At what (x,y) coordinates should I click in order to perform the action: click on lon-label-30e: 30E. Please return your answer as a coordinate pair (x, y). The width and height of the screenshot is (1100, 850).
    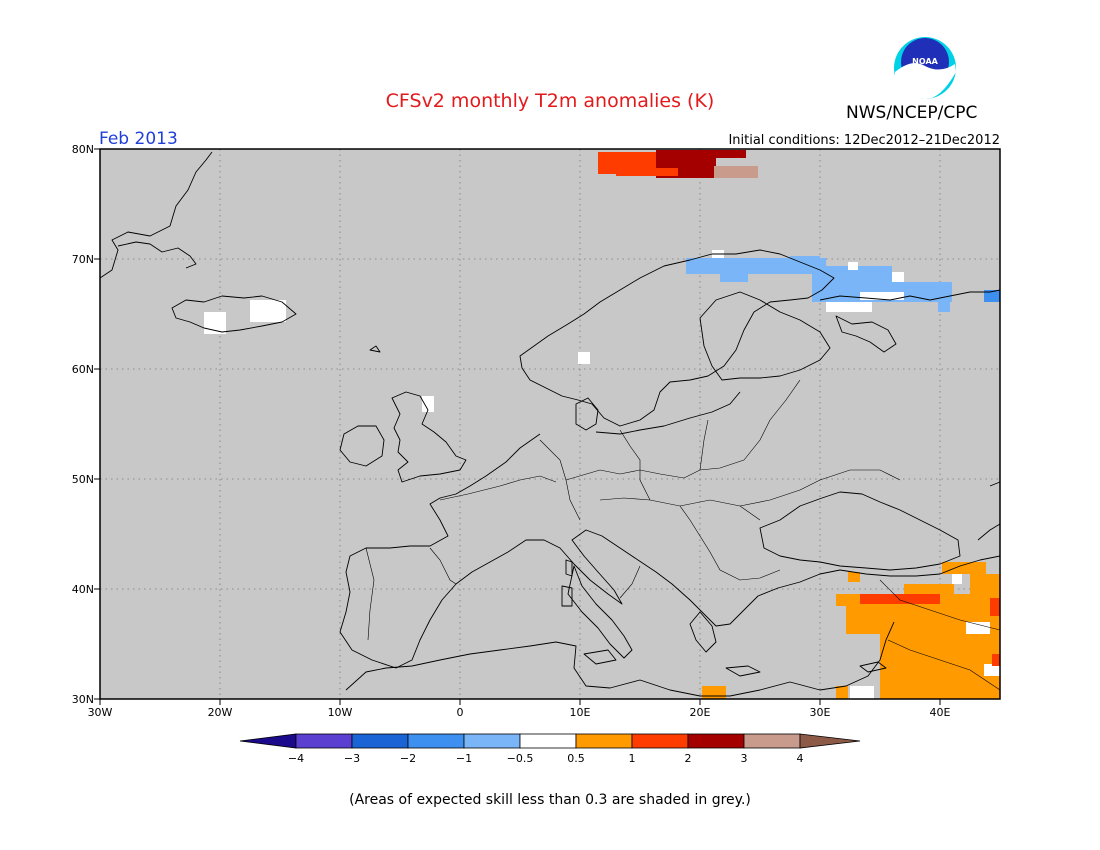
    Looking at the image, I should click on (820, 712).